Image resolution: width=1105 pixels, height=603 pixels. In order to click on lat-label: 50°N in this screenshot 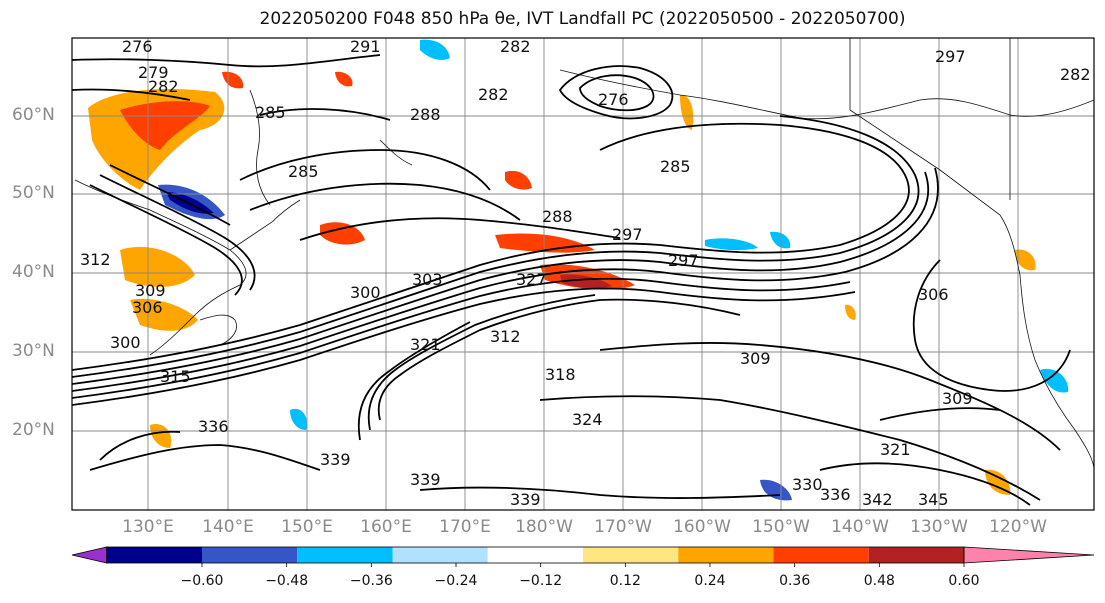, I will do `click(33, 193)`.